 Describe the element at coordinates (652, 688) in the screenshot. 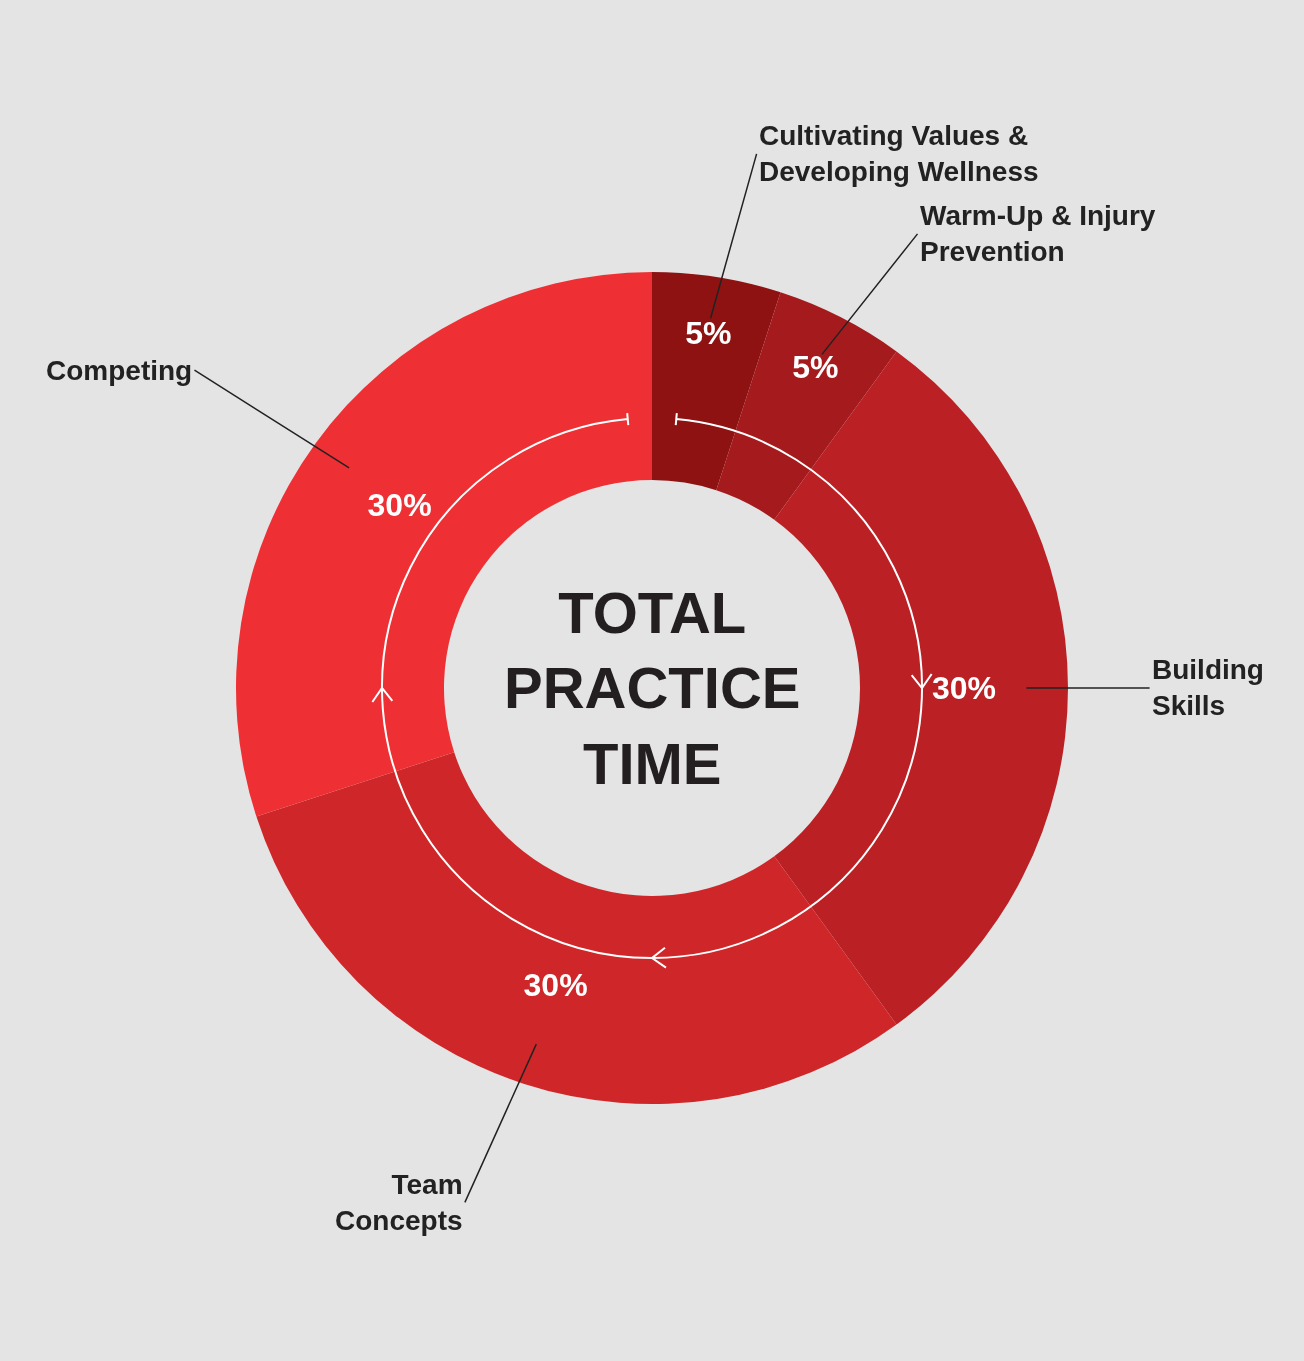

I see `text: TOTAL PRACTICE TIME` at that location.